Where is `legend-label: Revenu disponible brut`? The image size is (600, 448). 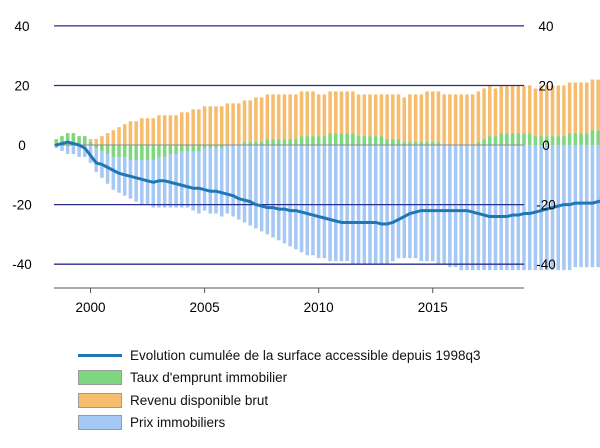
legend-label: Revenu disponible brut is located at coordinates (199, 400).